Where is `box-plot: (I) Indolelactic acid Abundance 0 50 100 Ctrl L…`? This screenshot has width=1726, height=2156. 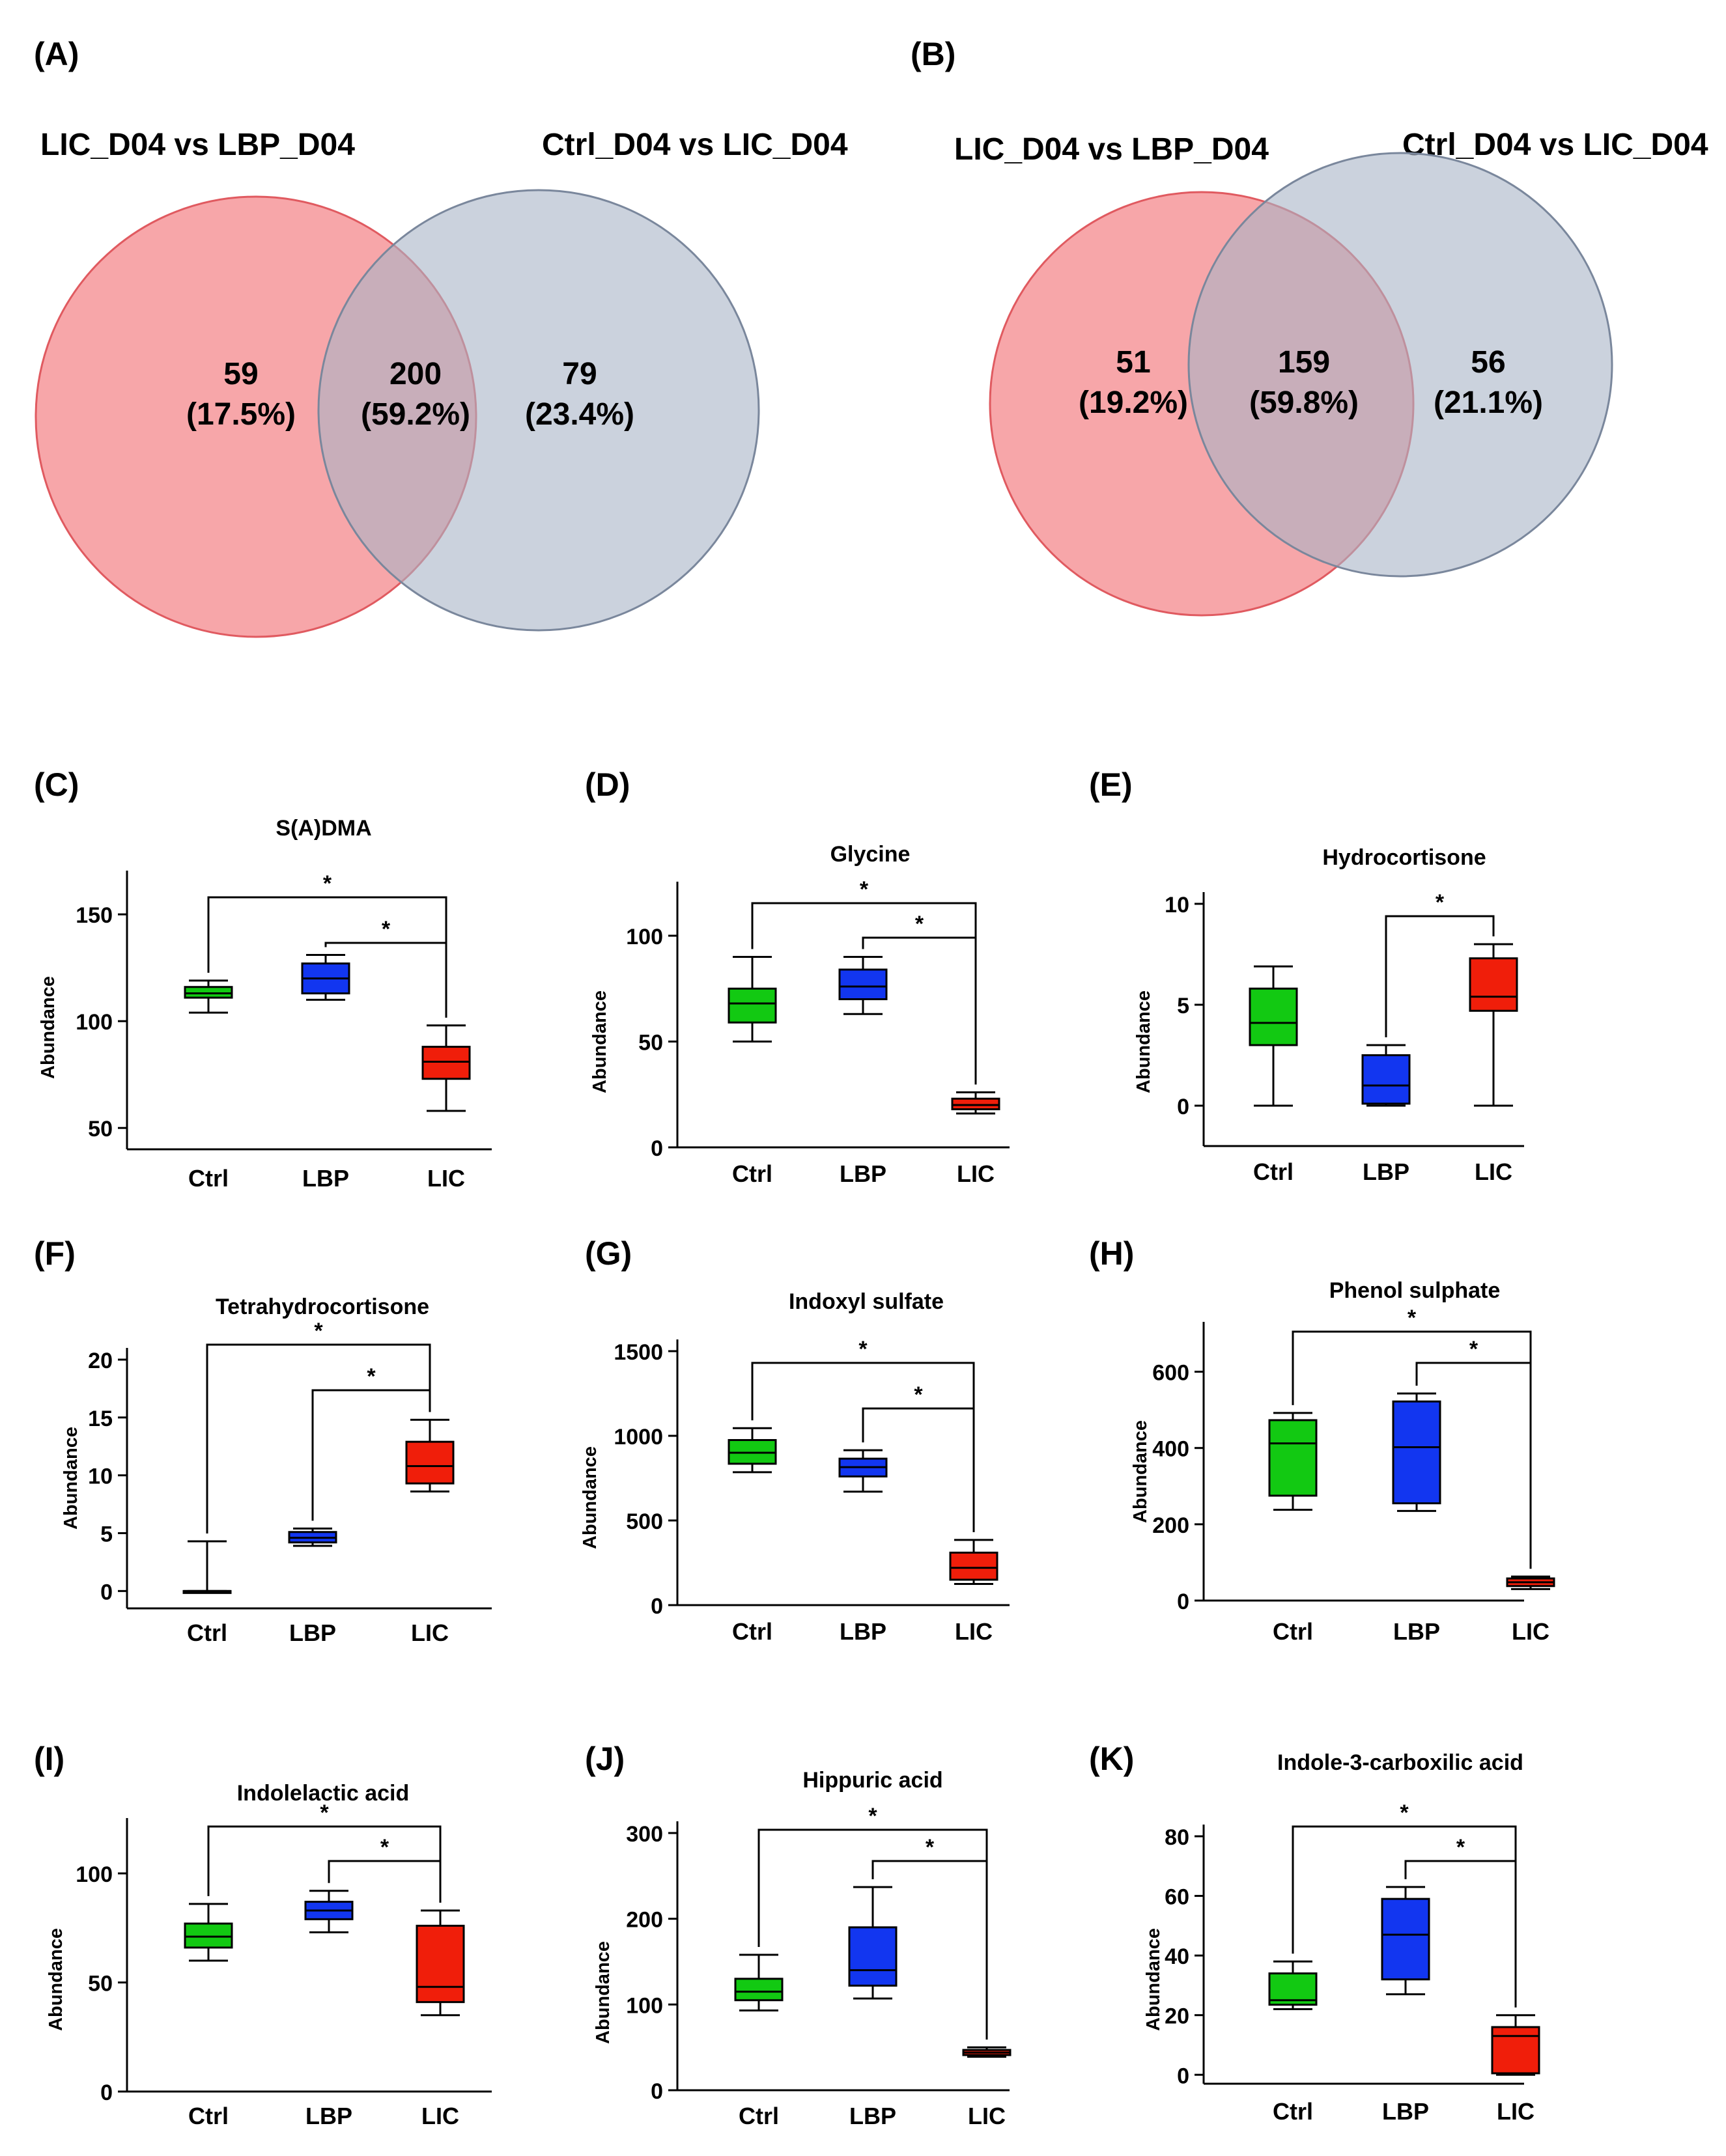 box-plot: (I) Indolelactic acid Abundance 0 50 100 Ctrl L… is located at coordinates (263, 1935).